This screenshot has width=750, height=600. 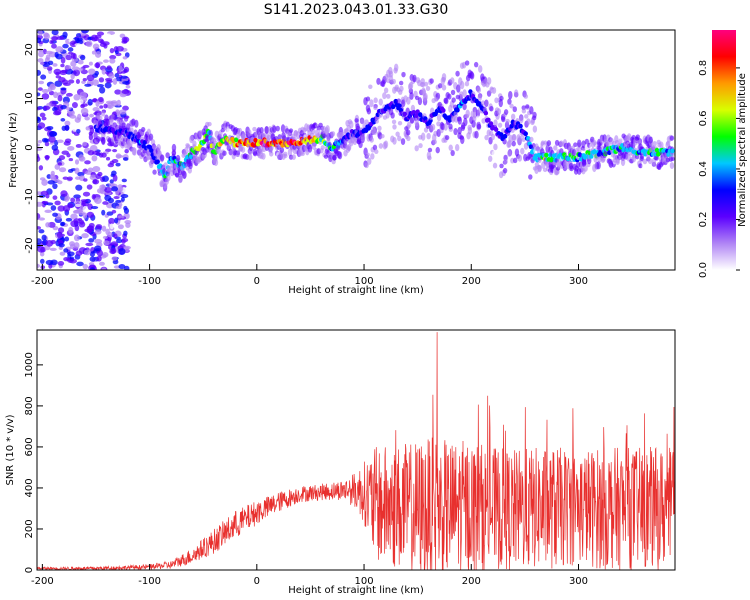 I want to click on y-tick-label: 1000, so click(x=29, y=364).